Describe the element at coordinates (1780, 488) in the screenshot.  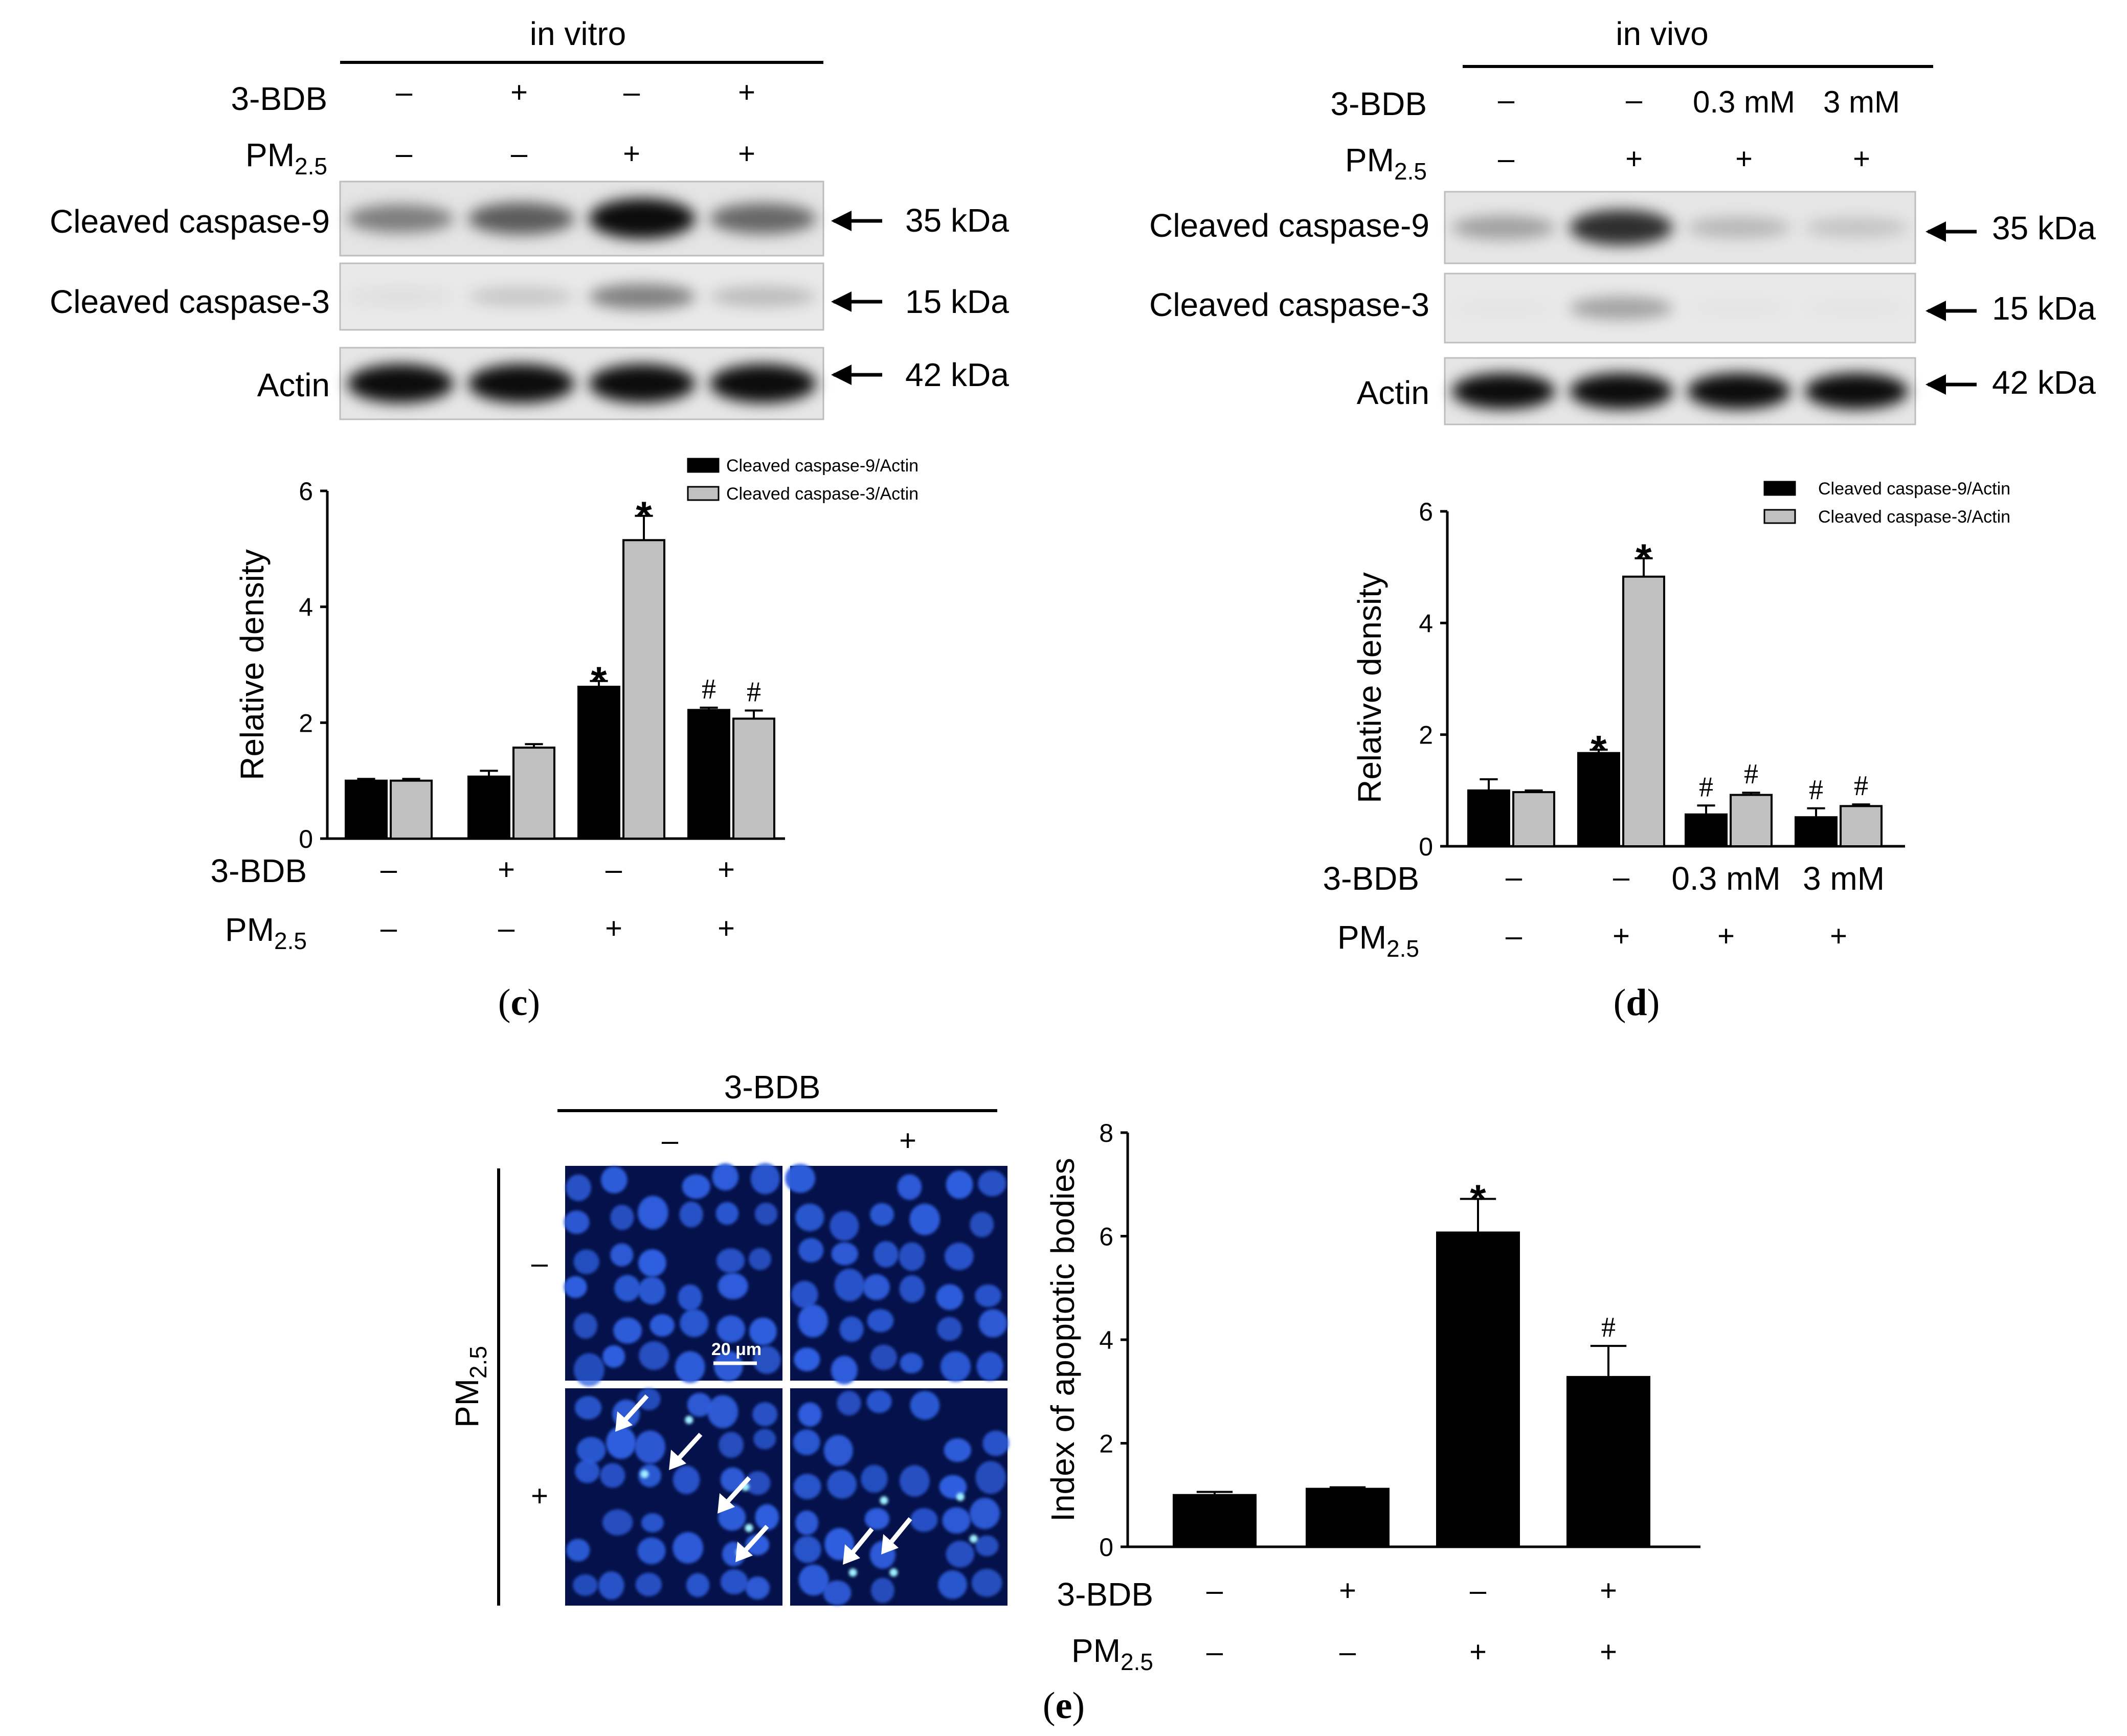
I see `legend-swatch` at that location.